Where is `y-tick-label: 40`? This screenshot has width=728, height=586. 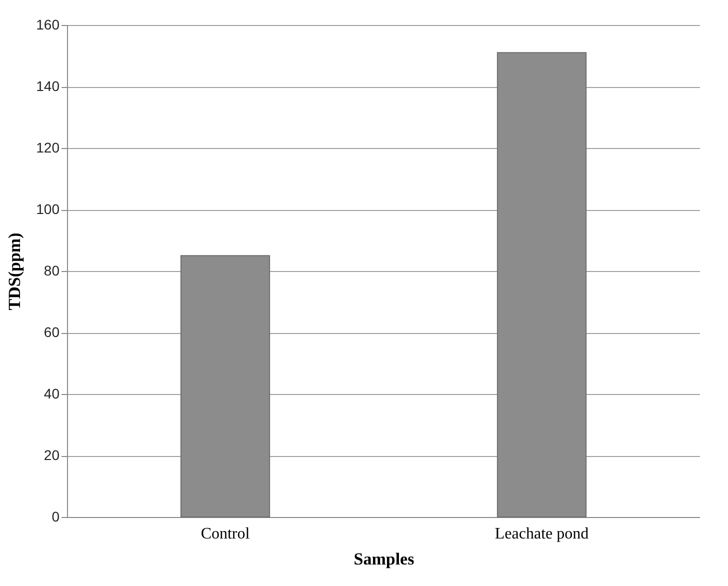
y-tick-label: 40 is located at coordinates (52, 394).